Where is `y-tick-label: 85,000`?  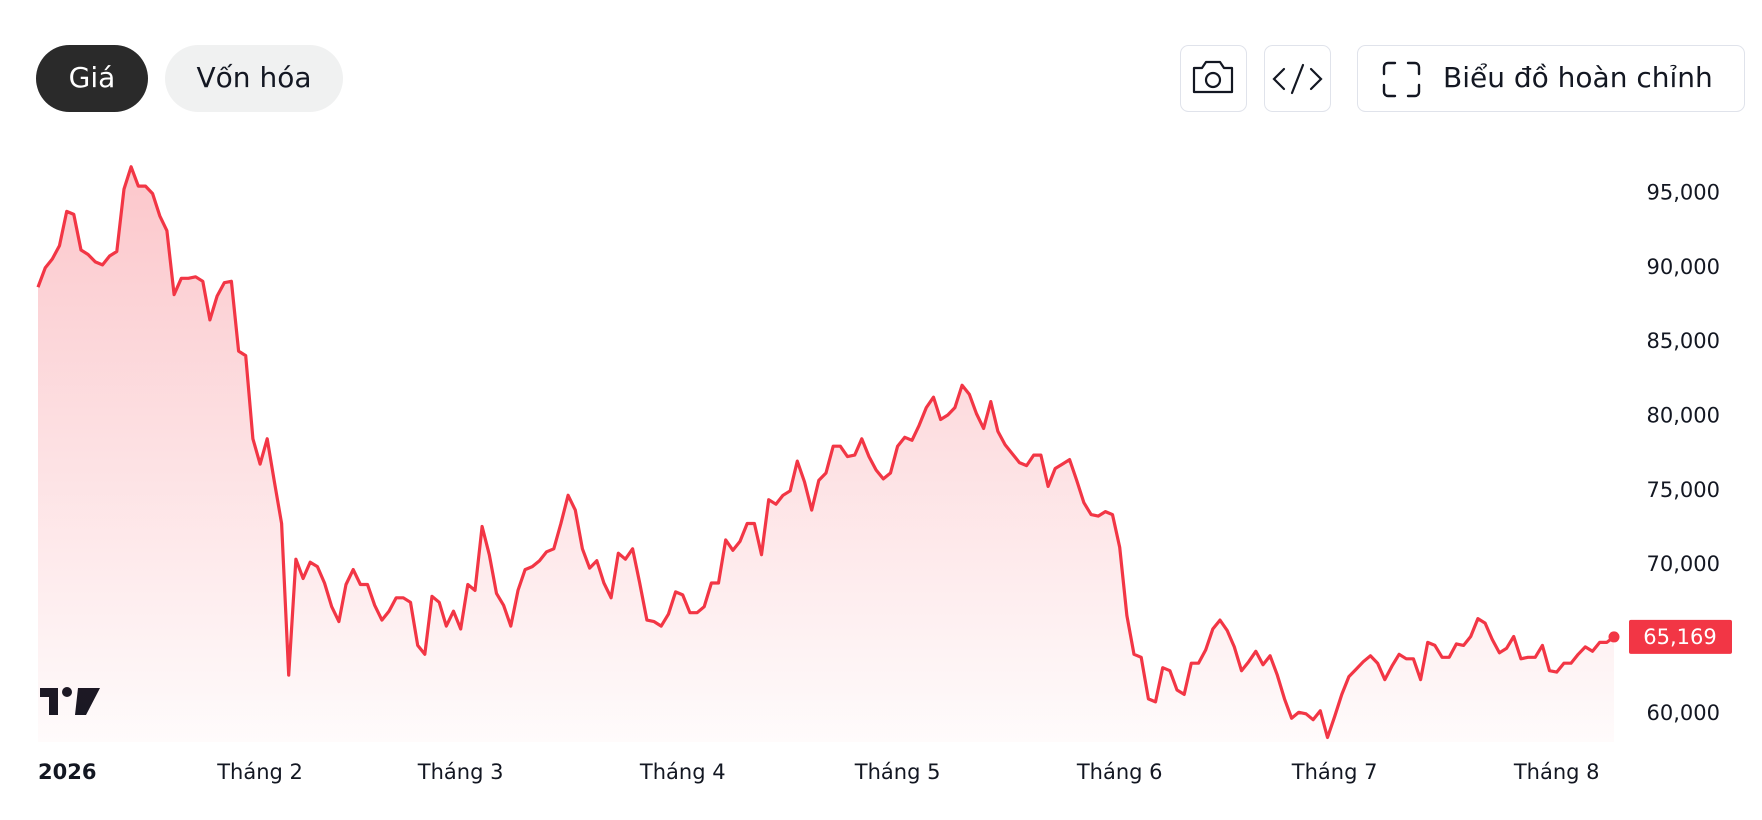
y-tick-label: 85,000 is located at coordinates (1683, 341).